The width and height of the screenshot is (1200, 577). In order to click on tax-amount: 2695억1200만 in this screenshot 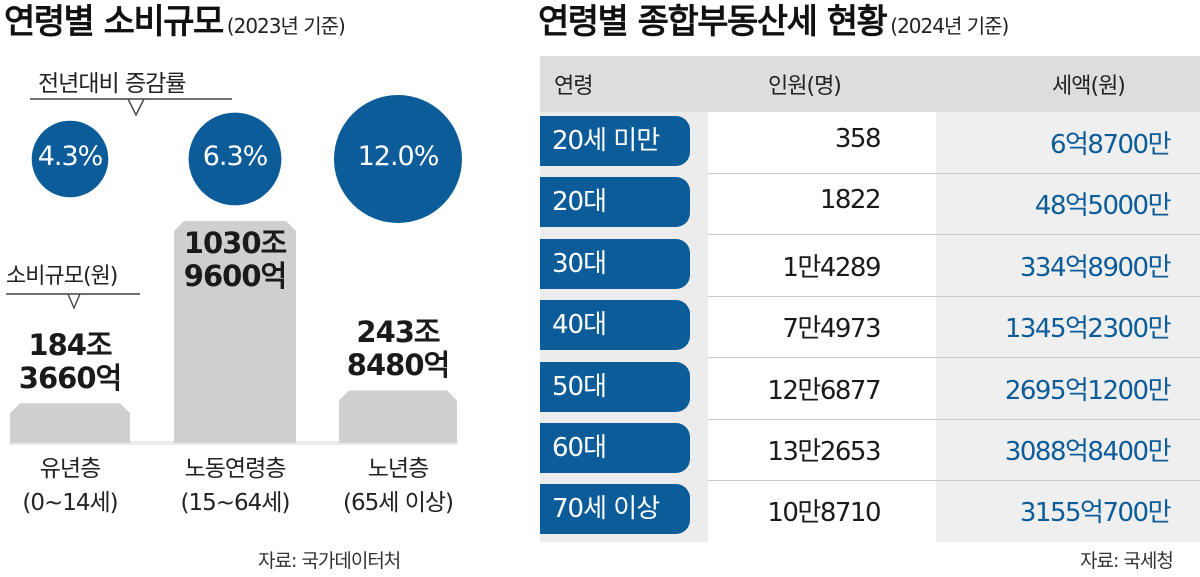, I will do `click(1088, 390)`.